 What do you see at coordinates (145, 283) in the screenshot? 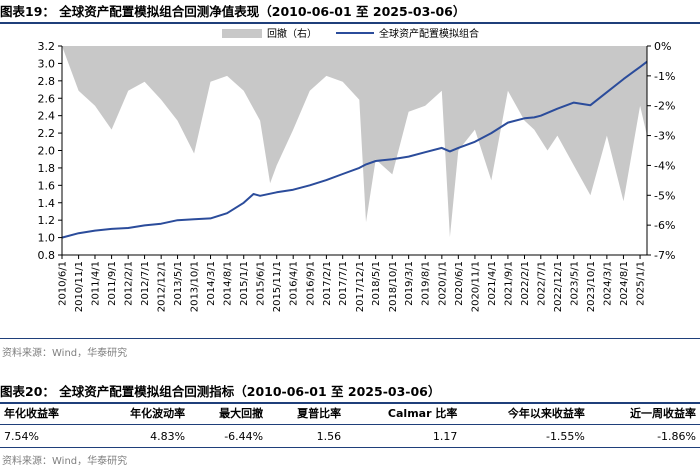
I see `x-tick-label: 2012/7/1` at bounding box center [145, 283].